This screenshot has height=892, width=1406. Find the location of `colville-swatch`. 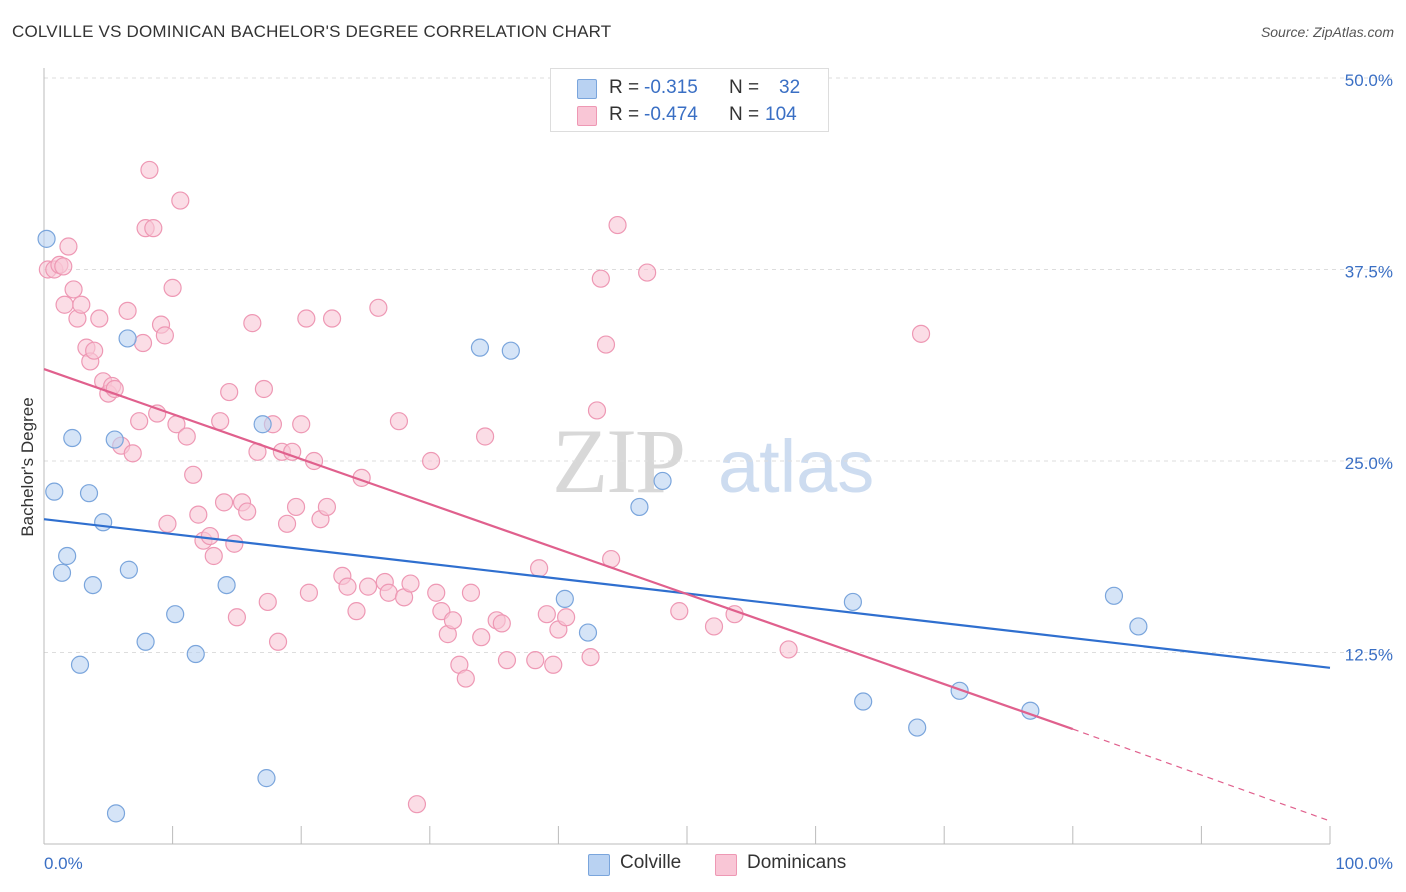

colville-swatch is located at coordinates (587, 89).